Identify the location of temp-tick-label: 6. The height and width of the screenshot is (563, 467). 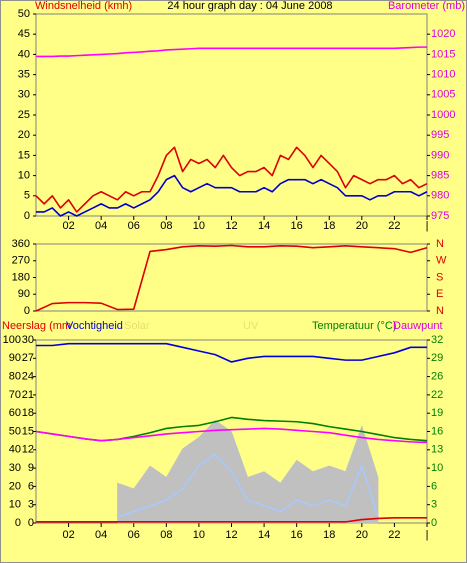
(31, 486).